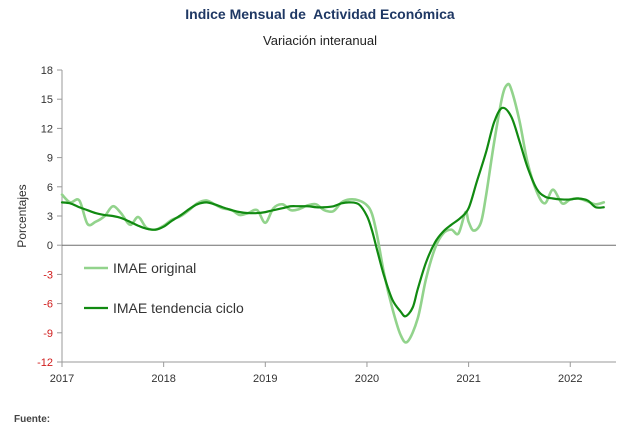 The height and width of the screenshot is (425, 640). Describe the element at coordinates (50, 188) in the screenshot. I see `y-tick-label: 6` at that location.